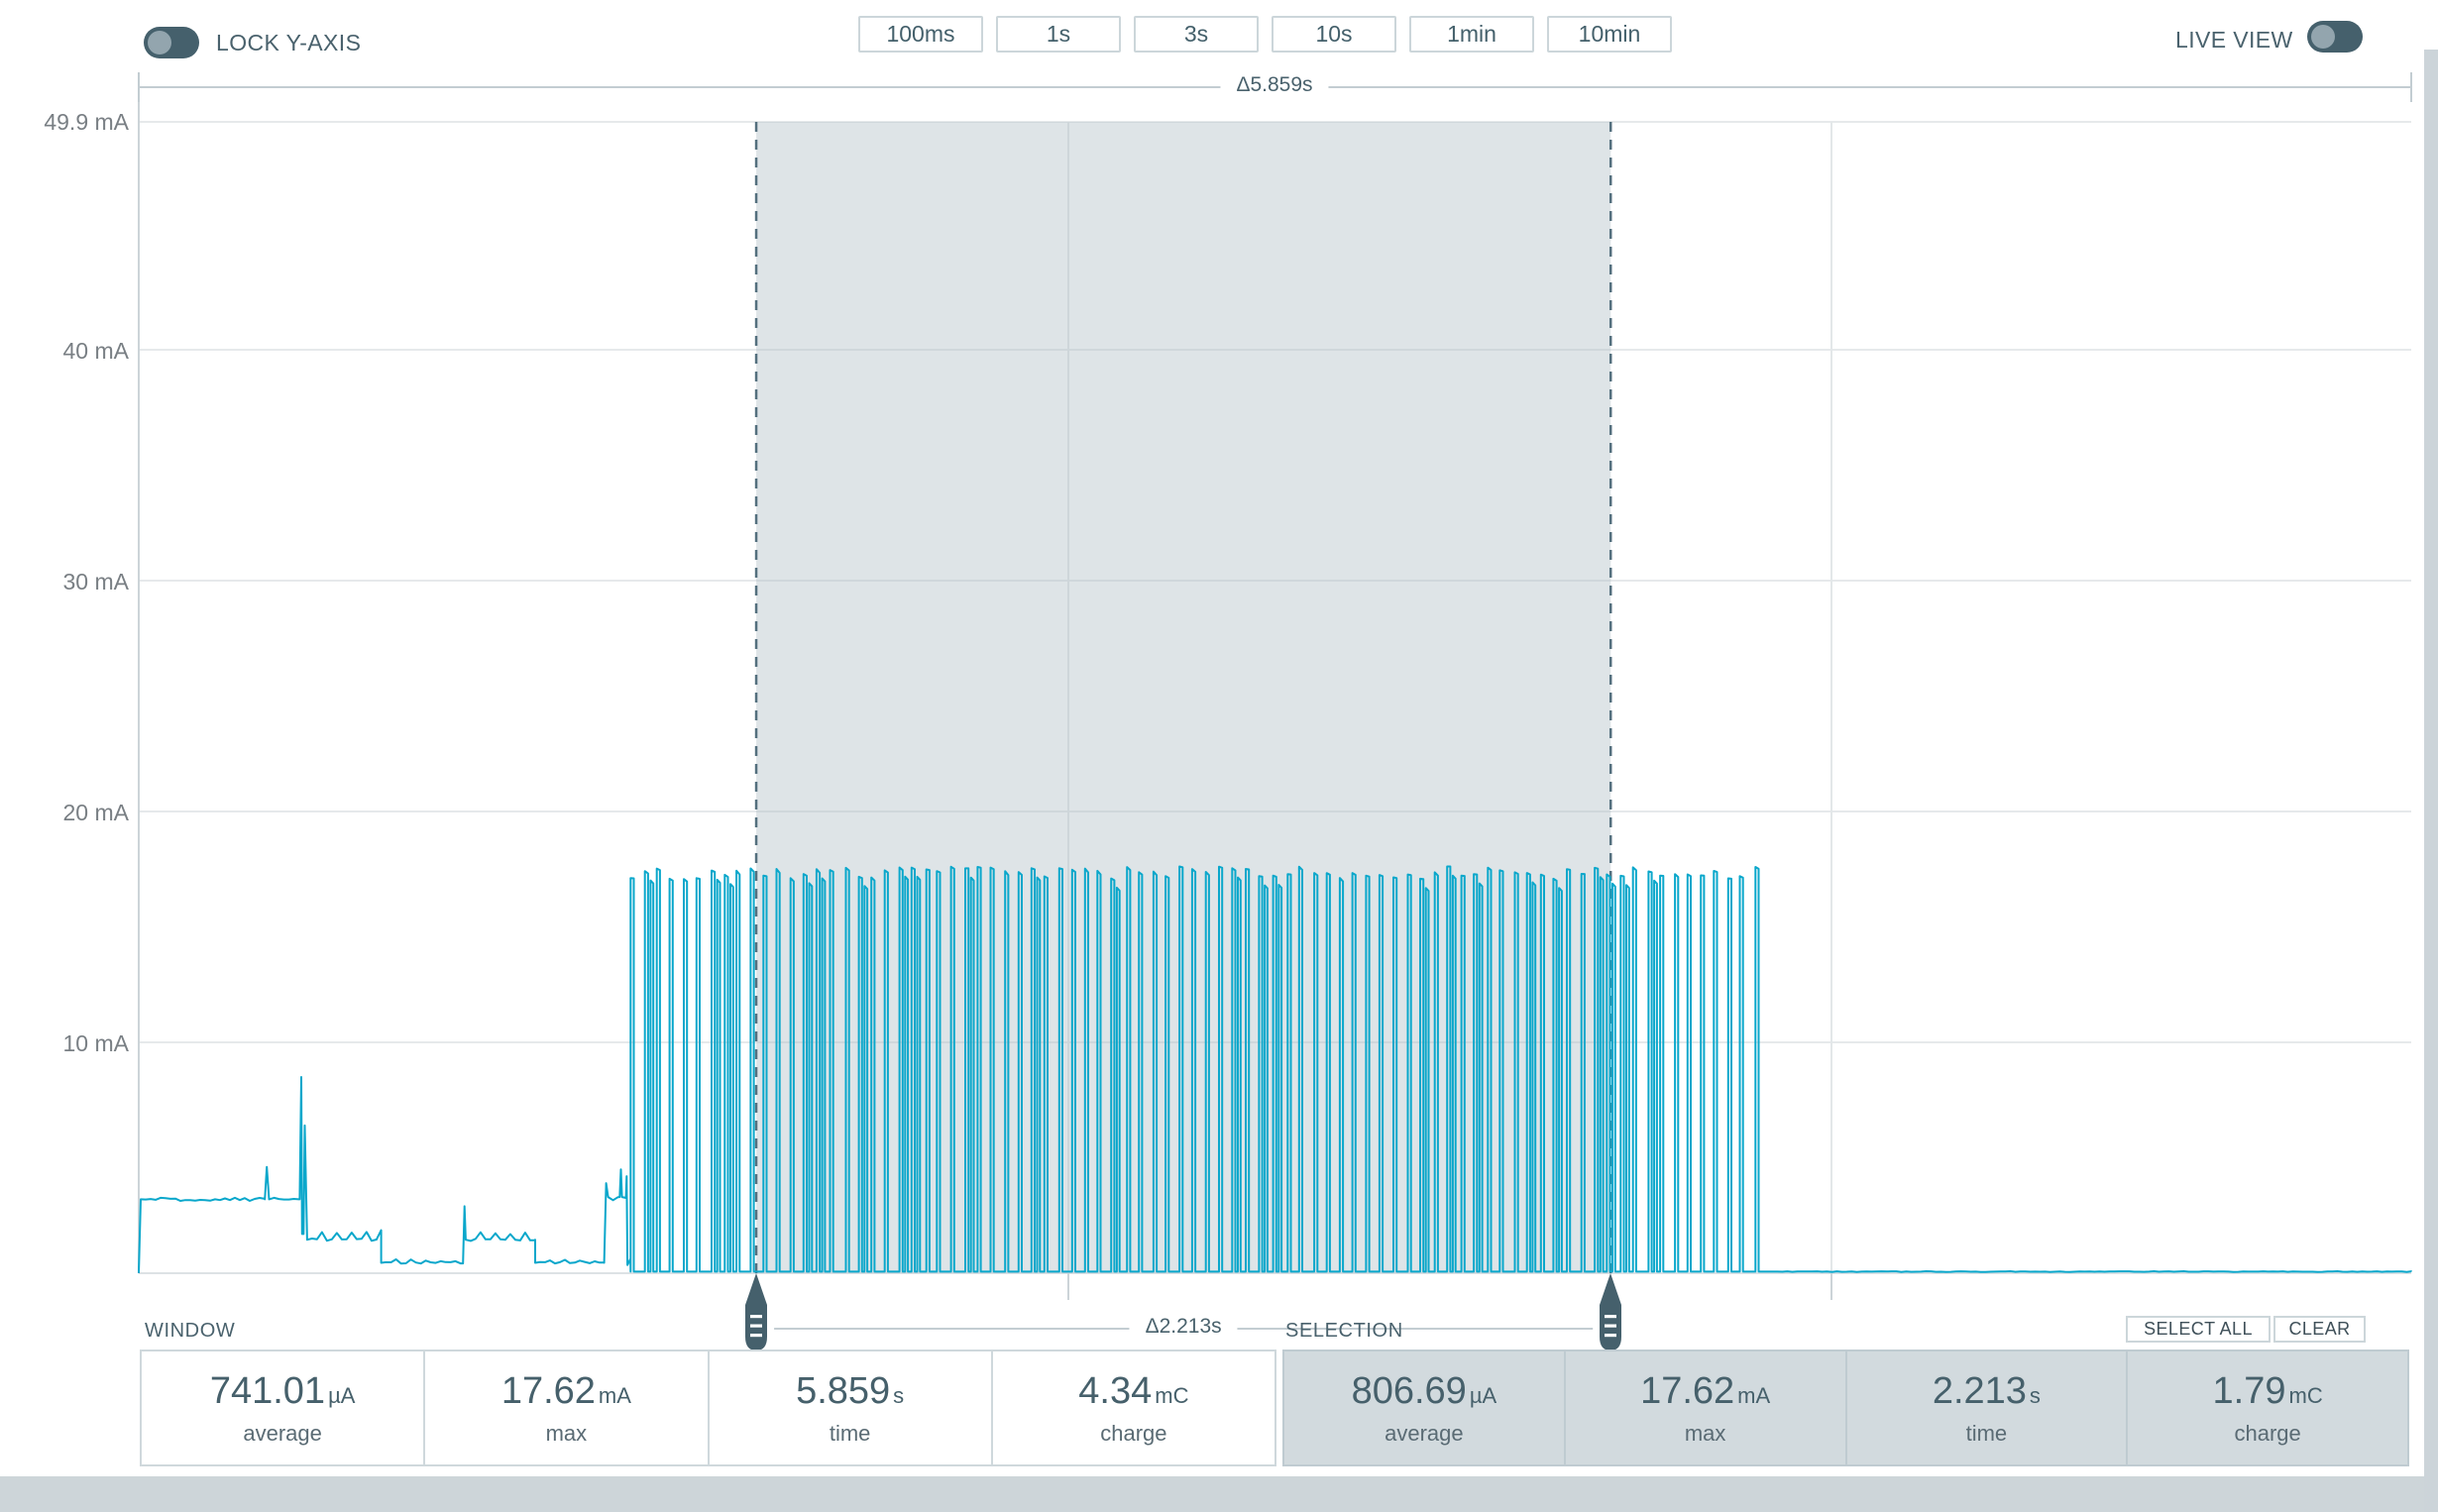 The height and width of the screenshot is (1512, 2438). What do you see at coordinates (2198, 1329) in the screenshot?
I see `select-all-button: SELECT ALL` at bounding box center [2198, 1329].